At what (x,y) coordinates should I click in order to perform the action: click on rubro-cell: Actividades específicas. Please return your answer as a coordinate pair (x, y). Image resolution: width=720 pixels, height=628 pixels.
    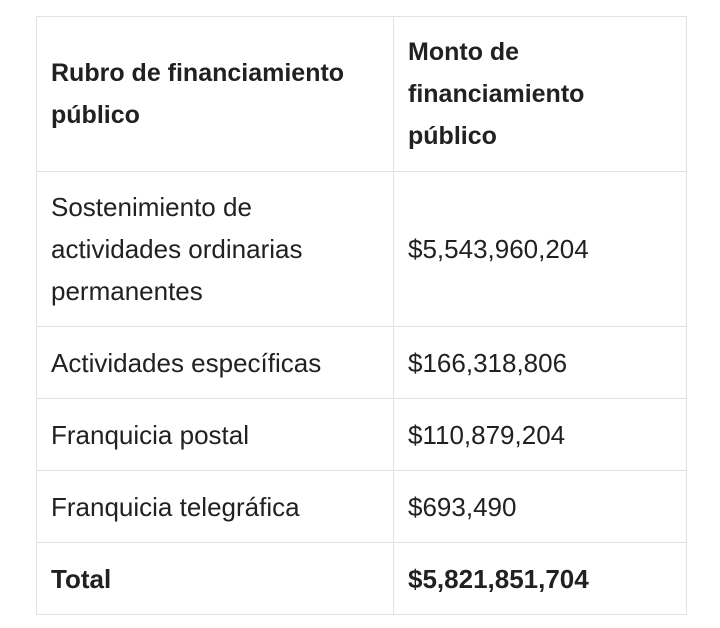
    Looking at the image, I should click on (215, 362).